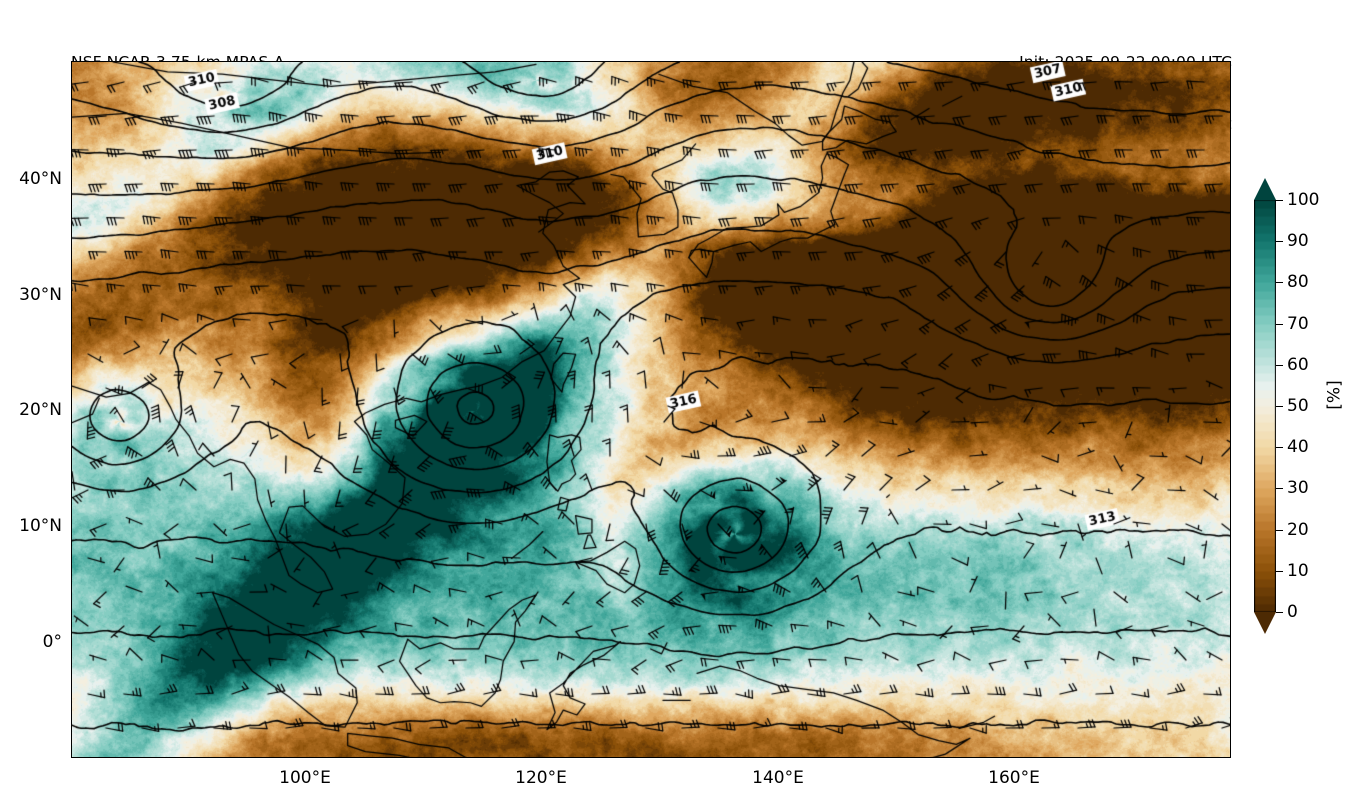 This screenshot has height=803, width=1361. I want to click on longitude-tick-label: 160°E, so click(1014, 778).